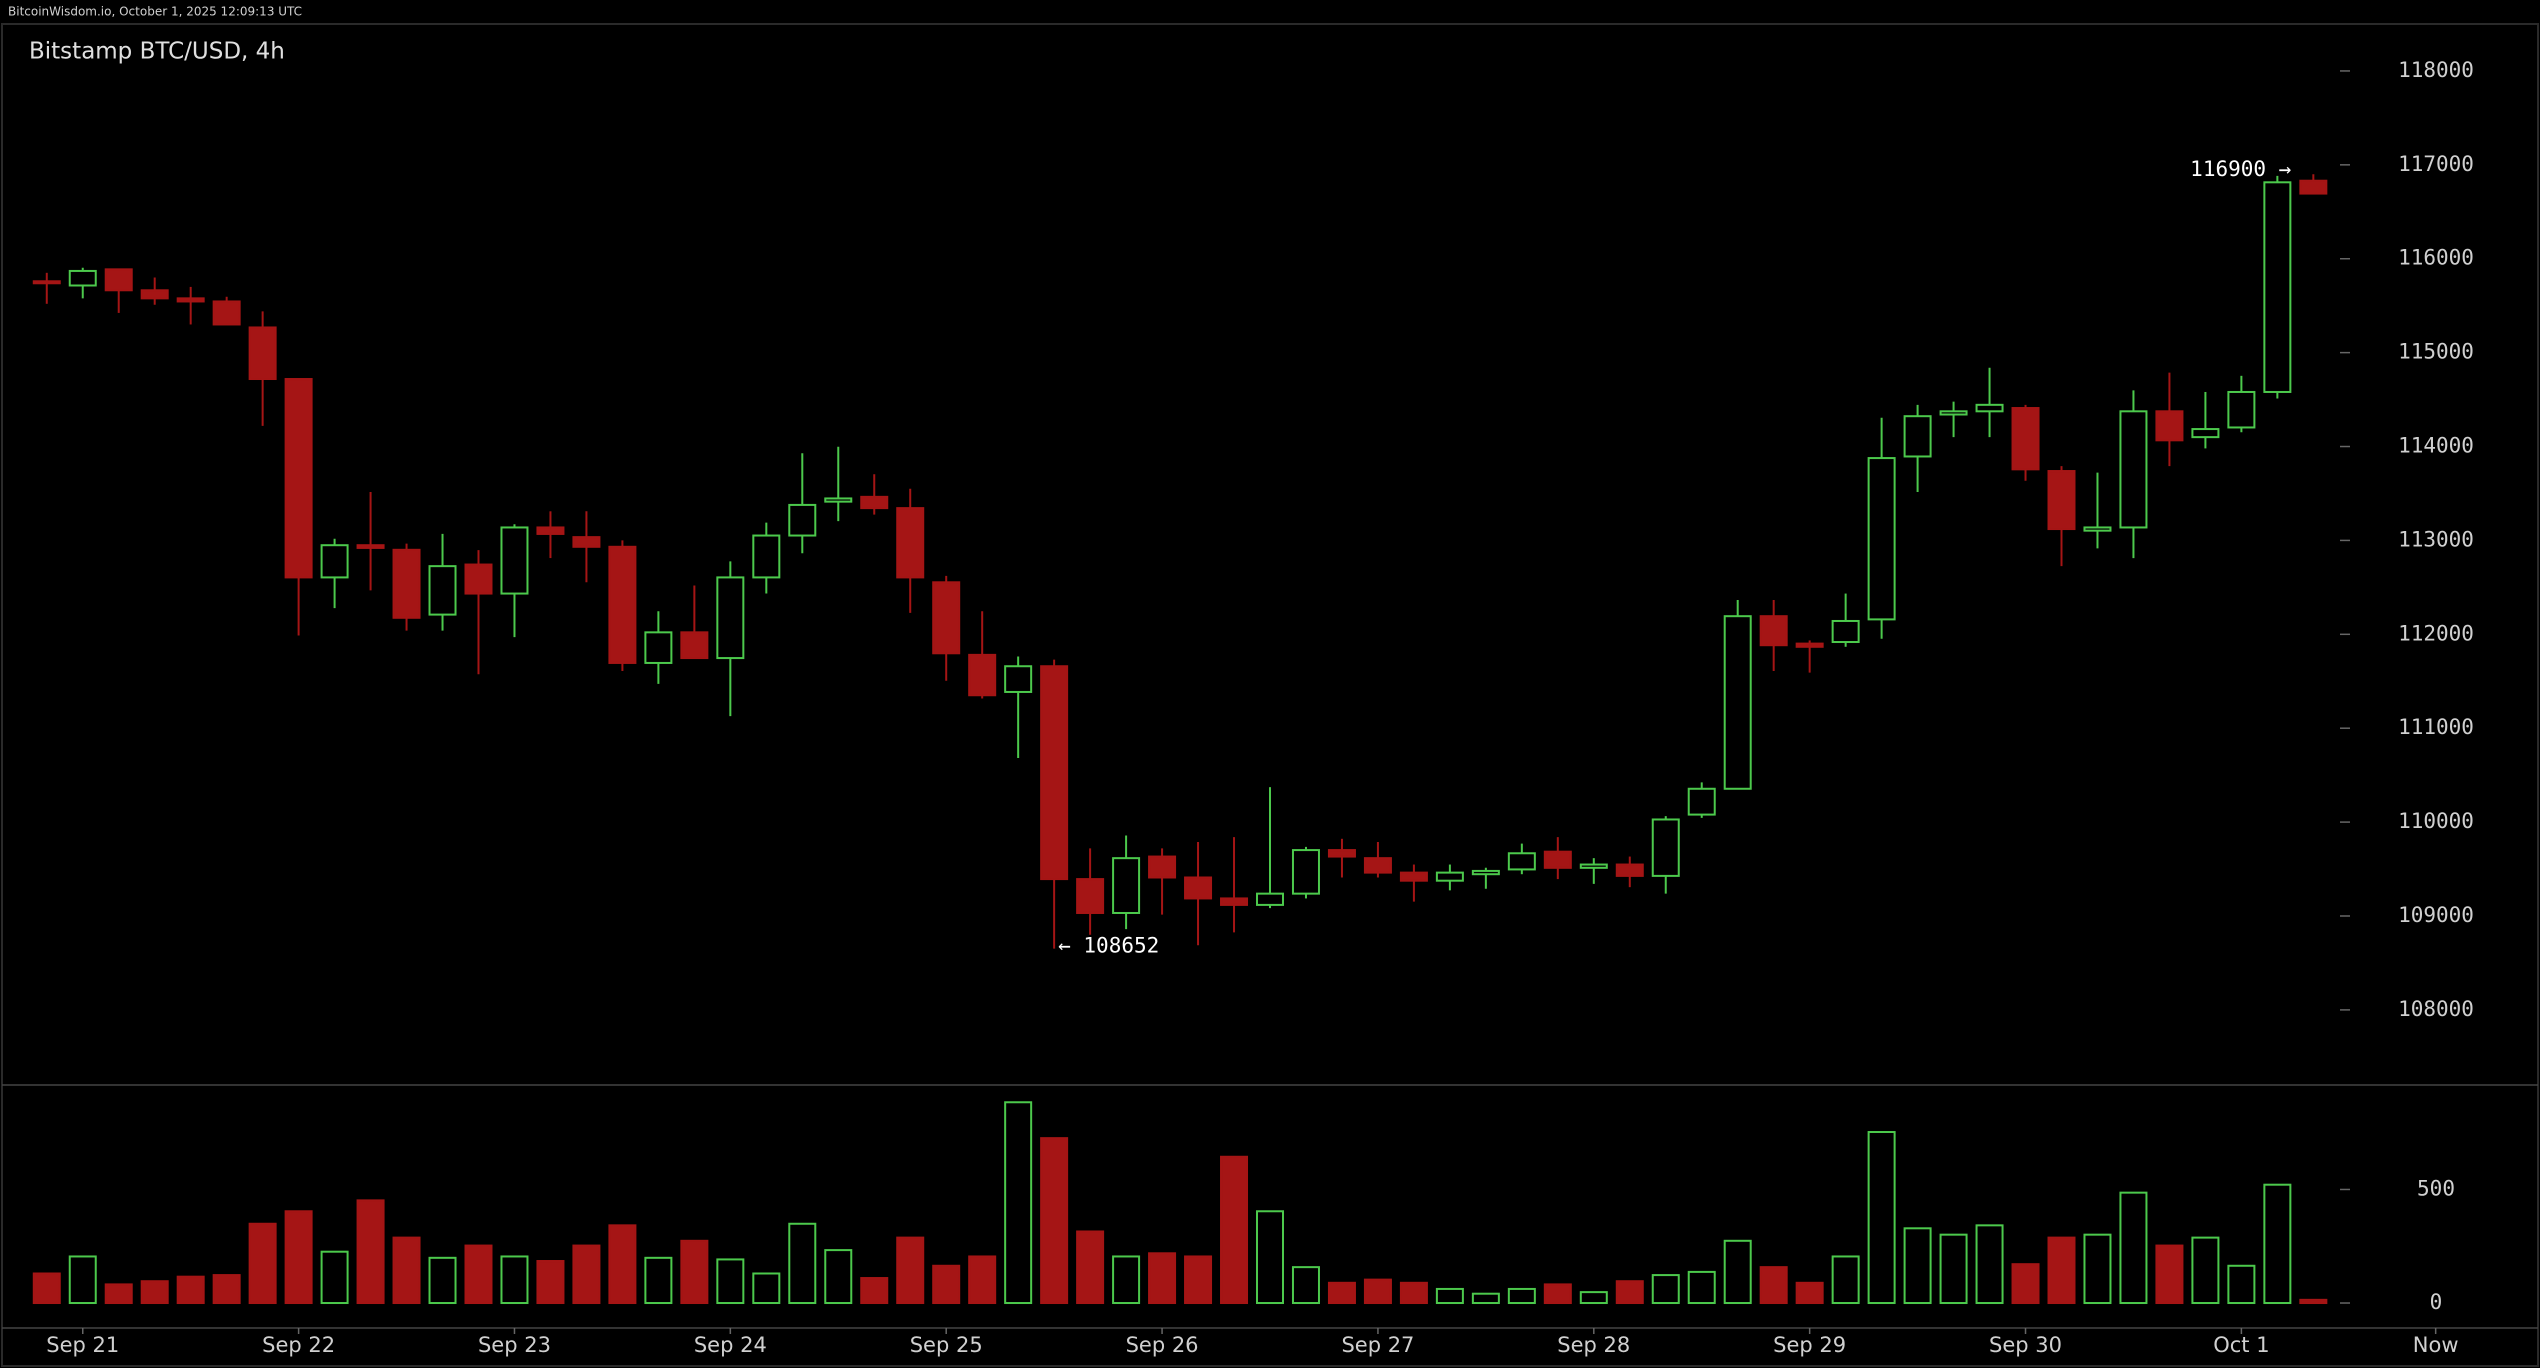  Describe the element at coordinates (1809, 1345) in the screenshot. I see `x-tick-label: Sep 29` at that location.